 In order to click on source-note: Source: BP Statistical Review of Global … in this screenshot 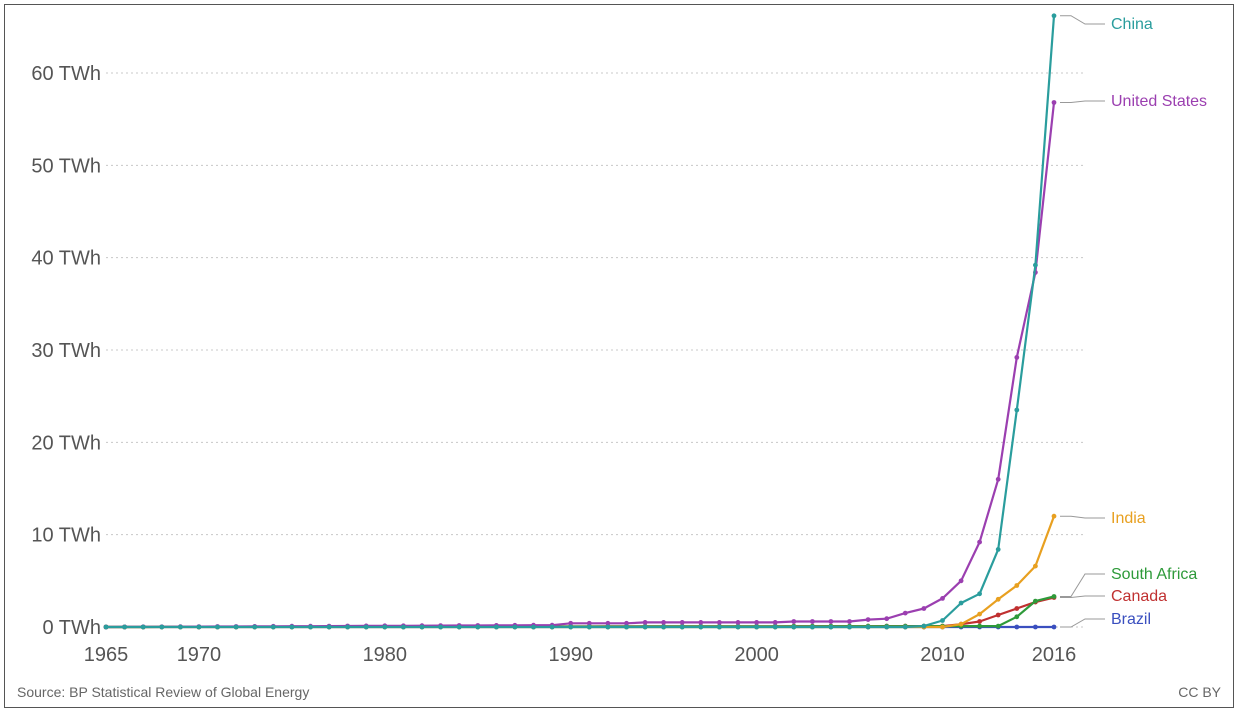, I will do `click(163, 692)`.